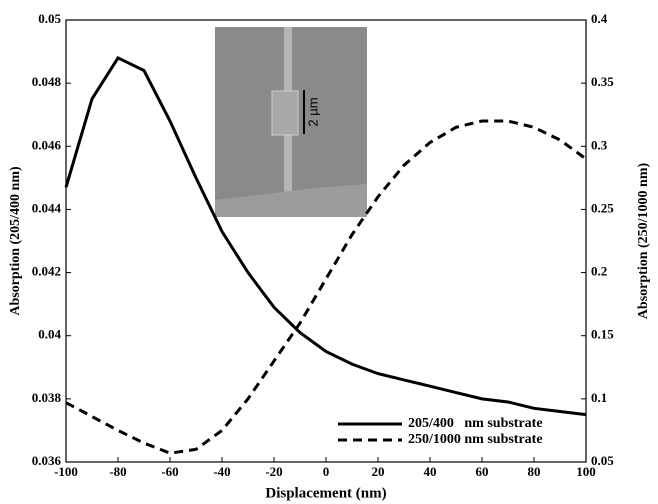 The width and height of the screenshot is (658, 504). Describe the element at coordinates (49, 18) in the screenshot. I see `y-tick-label: 0.05` at that location.